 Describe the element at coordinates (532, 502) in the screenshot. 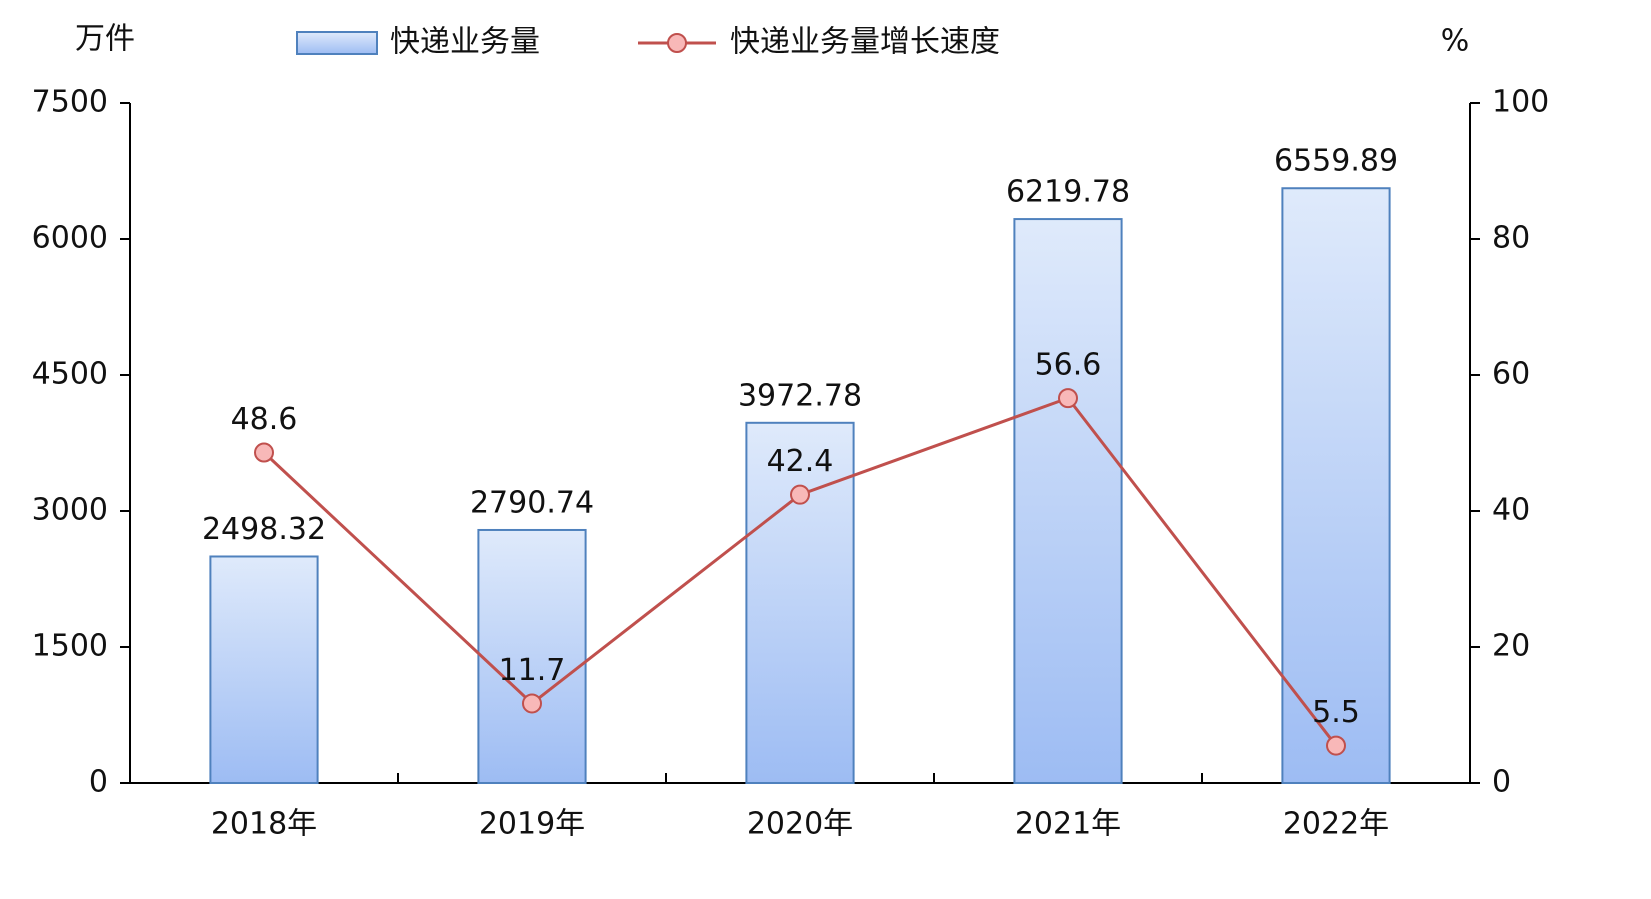

I see `bar-value-label: 2790.74` at that location.